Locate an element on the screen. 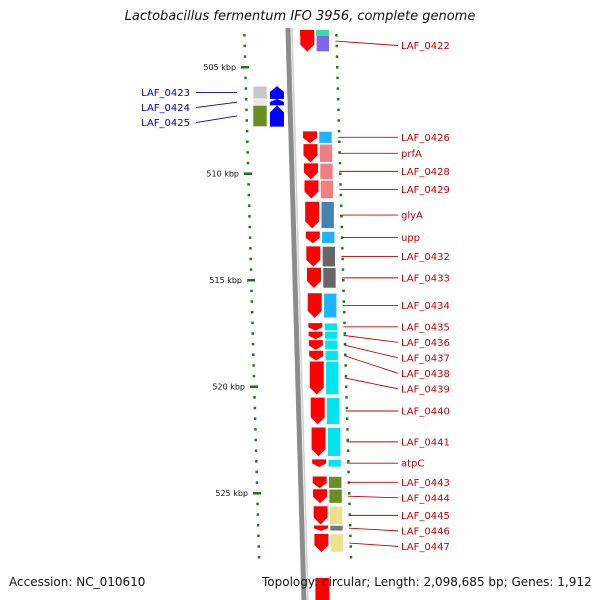 The height and width of the screenshot is (600, 600). gene-label: LAF_0447 is located at coordinates (425, 547).